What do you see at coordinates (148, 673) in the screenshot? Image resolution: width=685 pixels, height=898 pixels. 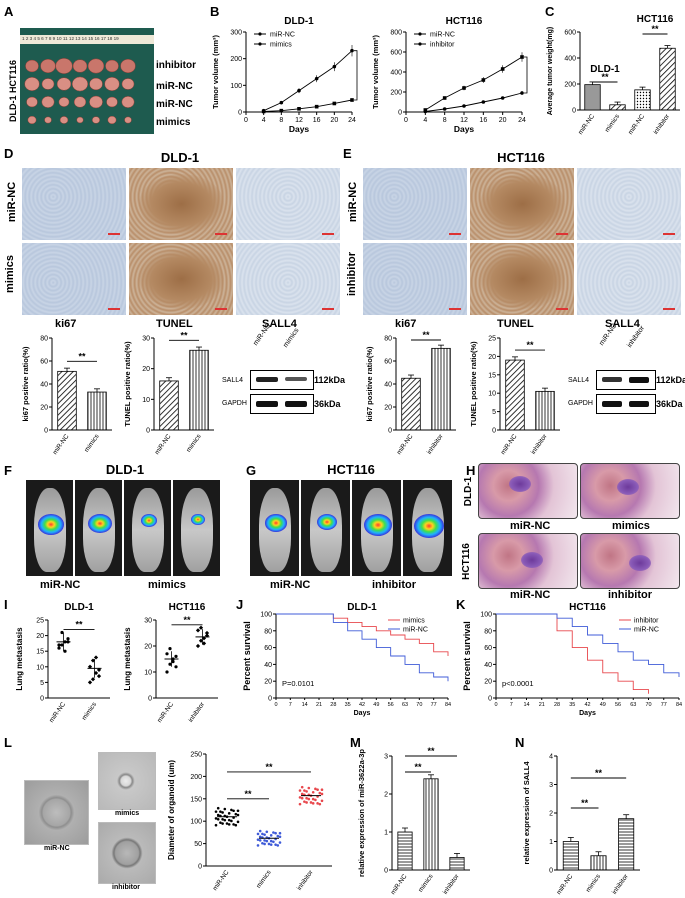 I see `i2-ytick-label: 10` at bounding box center [148, 673].